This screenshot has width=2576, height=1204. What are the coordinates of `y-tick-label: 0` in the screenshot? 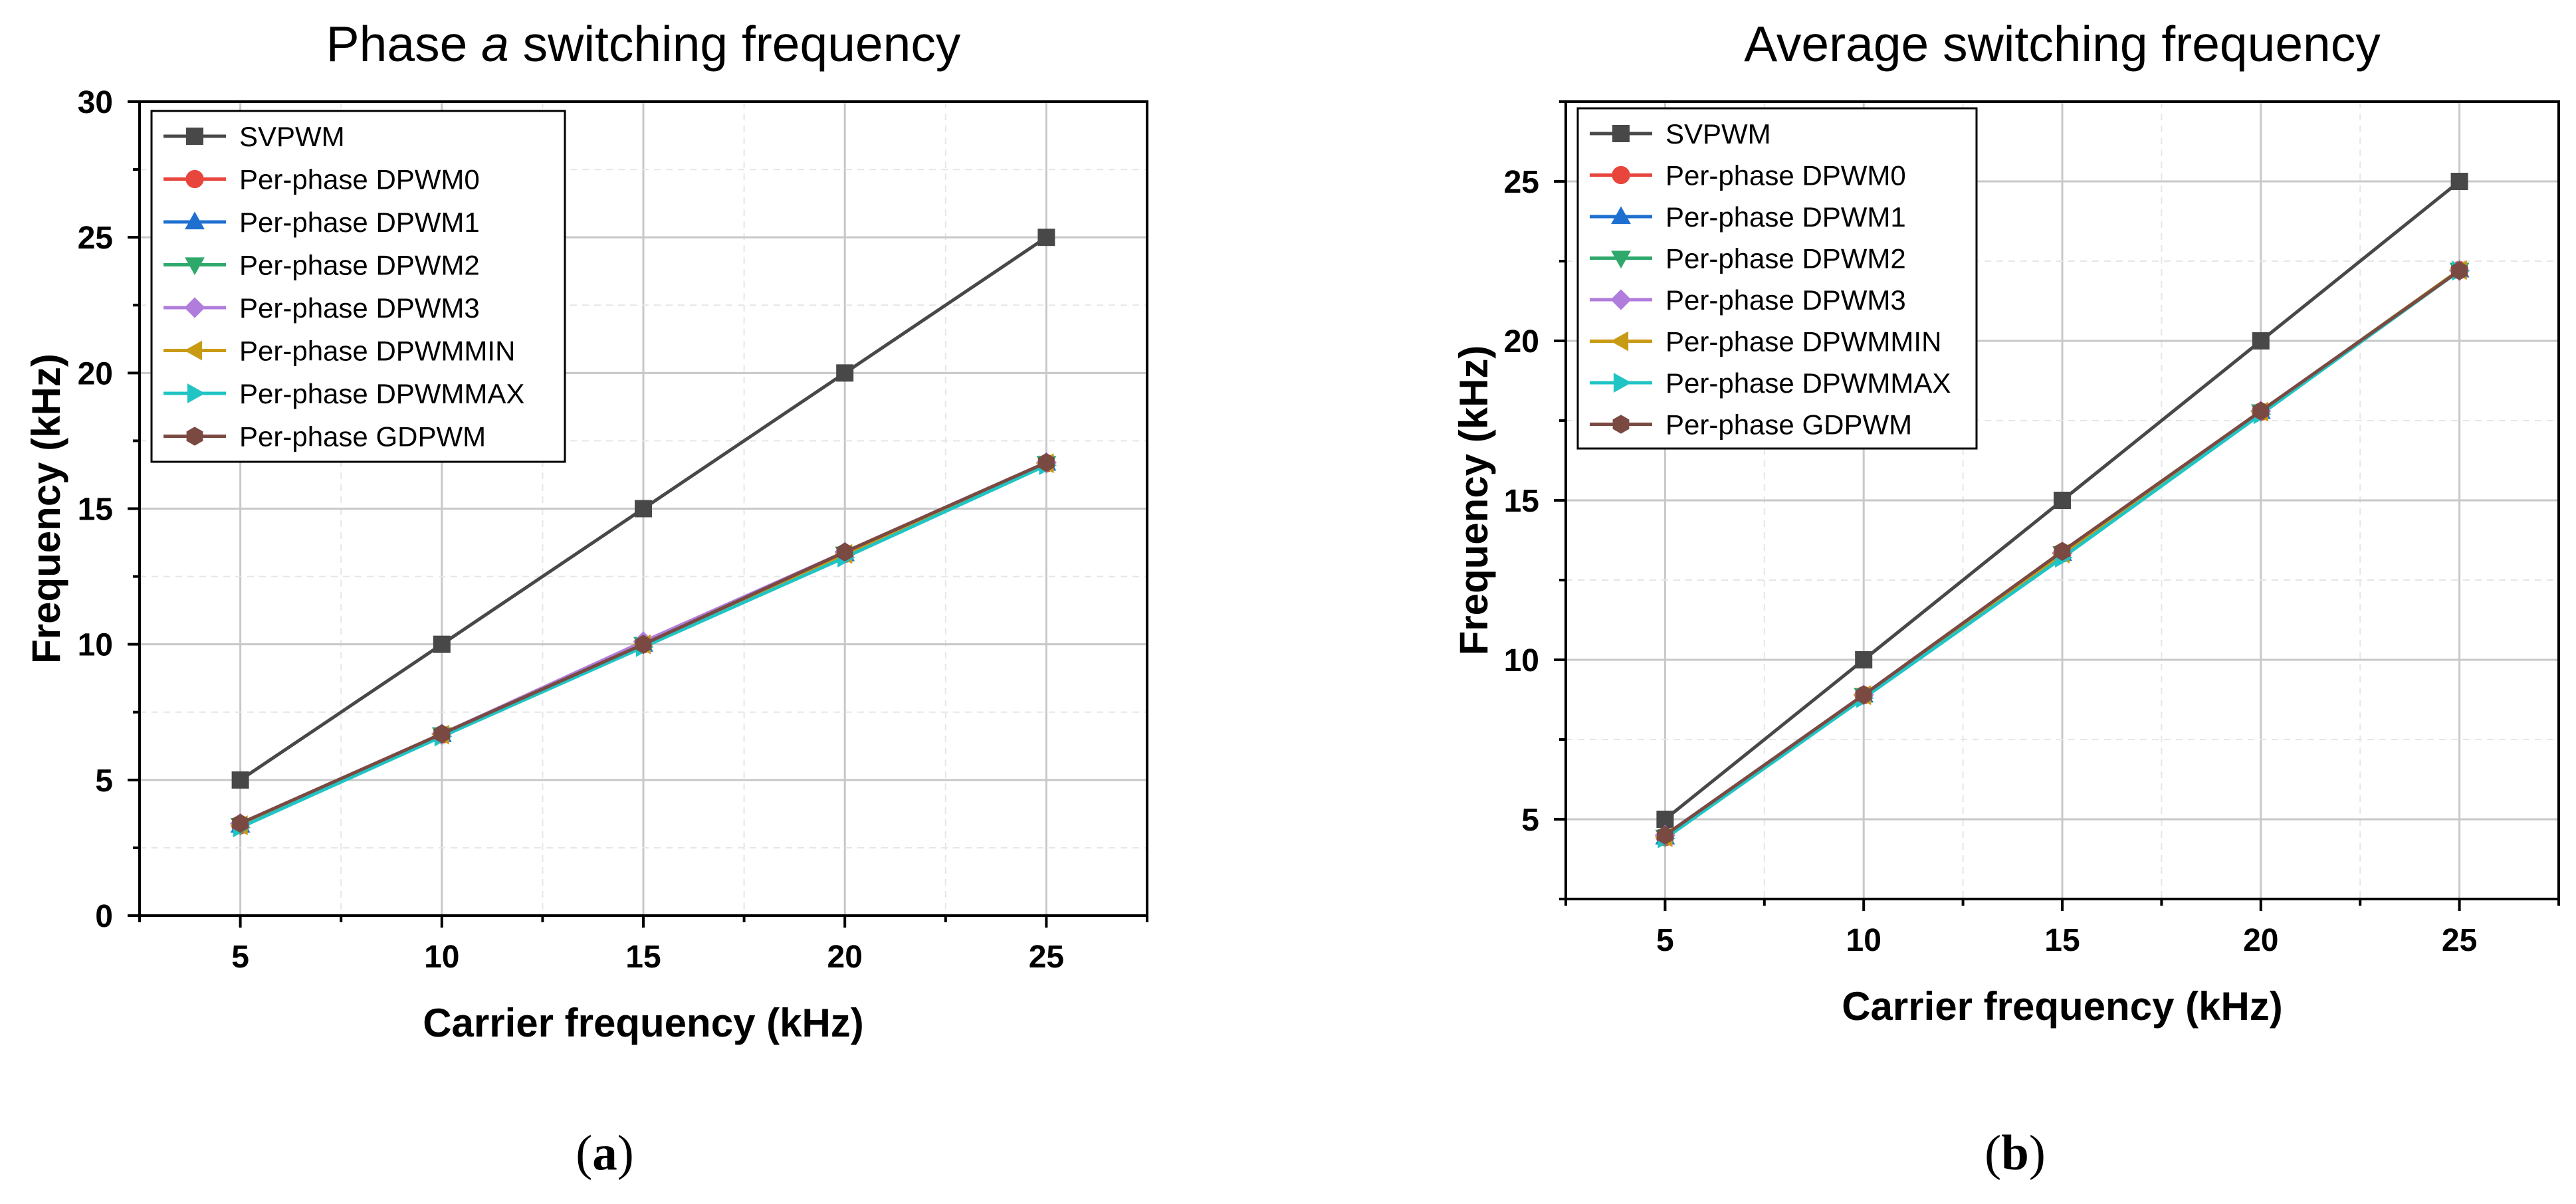 It's located at (104, 916).